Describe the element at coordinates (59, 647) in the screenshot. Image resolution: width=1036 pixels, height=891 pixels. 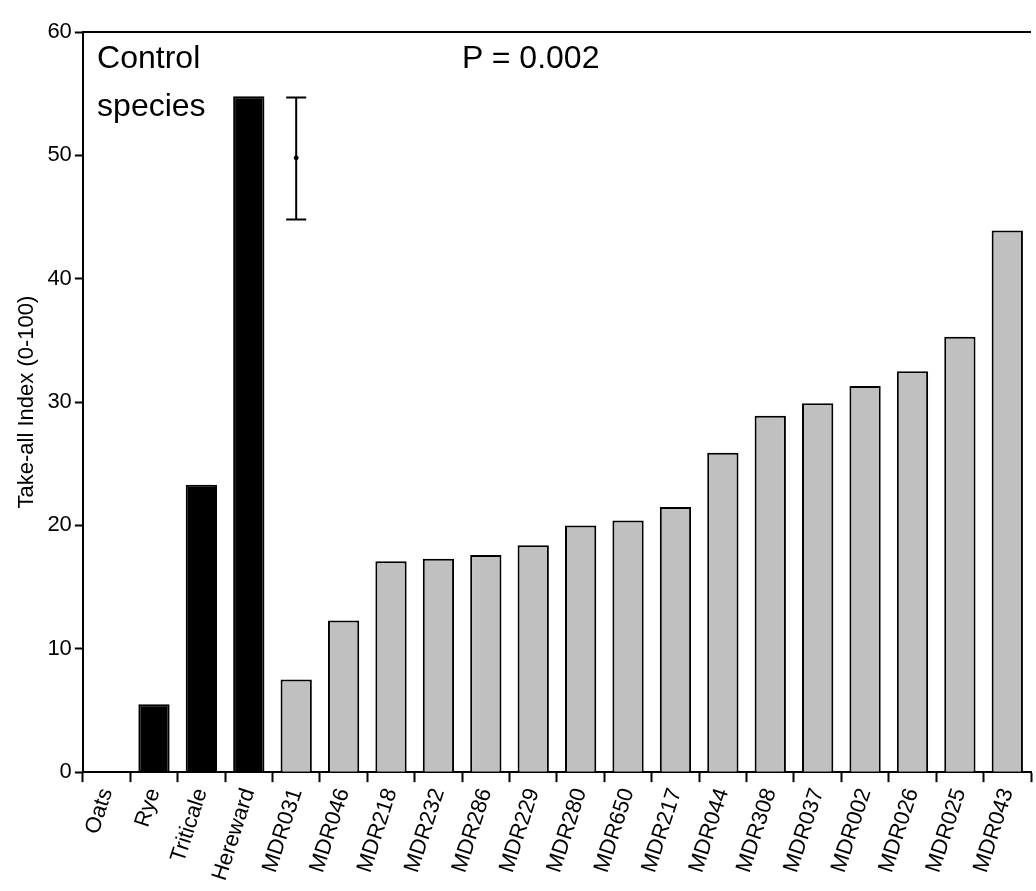
I see `y-tick-label: 10` at that location.